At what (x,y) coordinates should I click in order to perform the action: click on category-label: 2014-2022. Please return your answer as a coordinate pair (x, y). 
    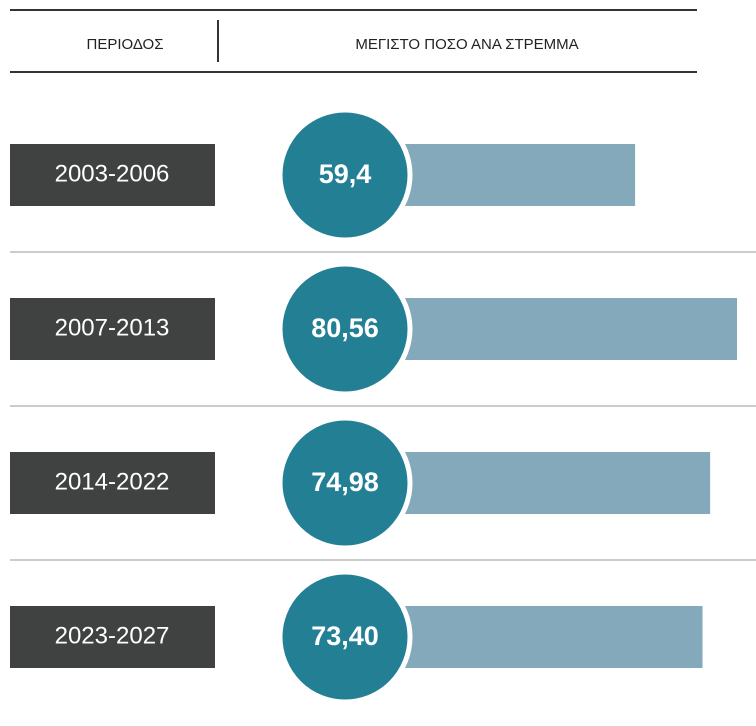
    Looking at the image, I should click on (112, 481).